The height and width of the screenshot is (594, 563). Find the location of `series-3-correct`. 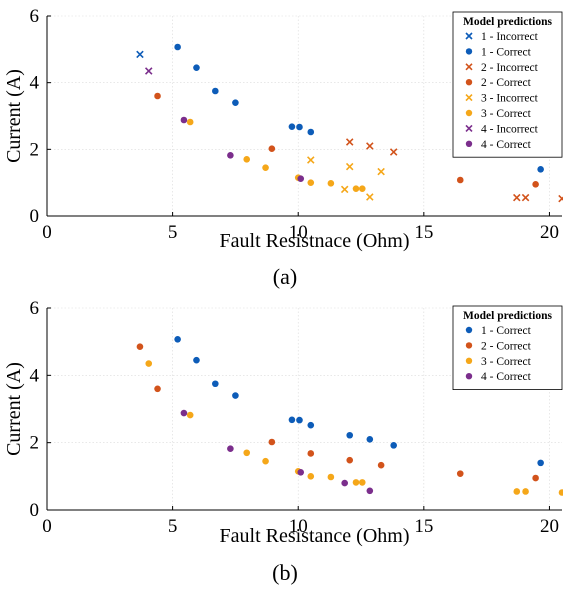

series-3-correct is located at coordinates (276, 155).